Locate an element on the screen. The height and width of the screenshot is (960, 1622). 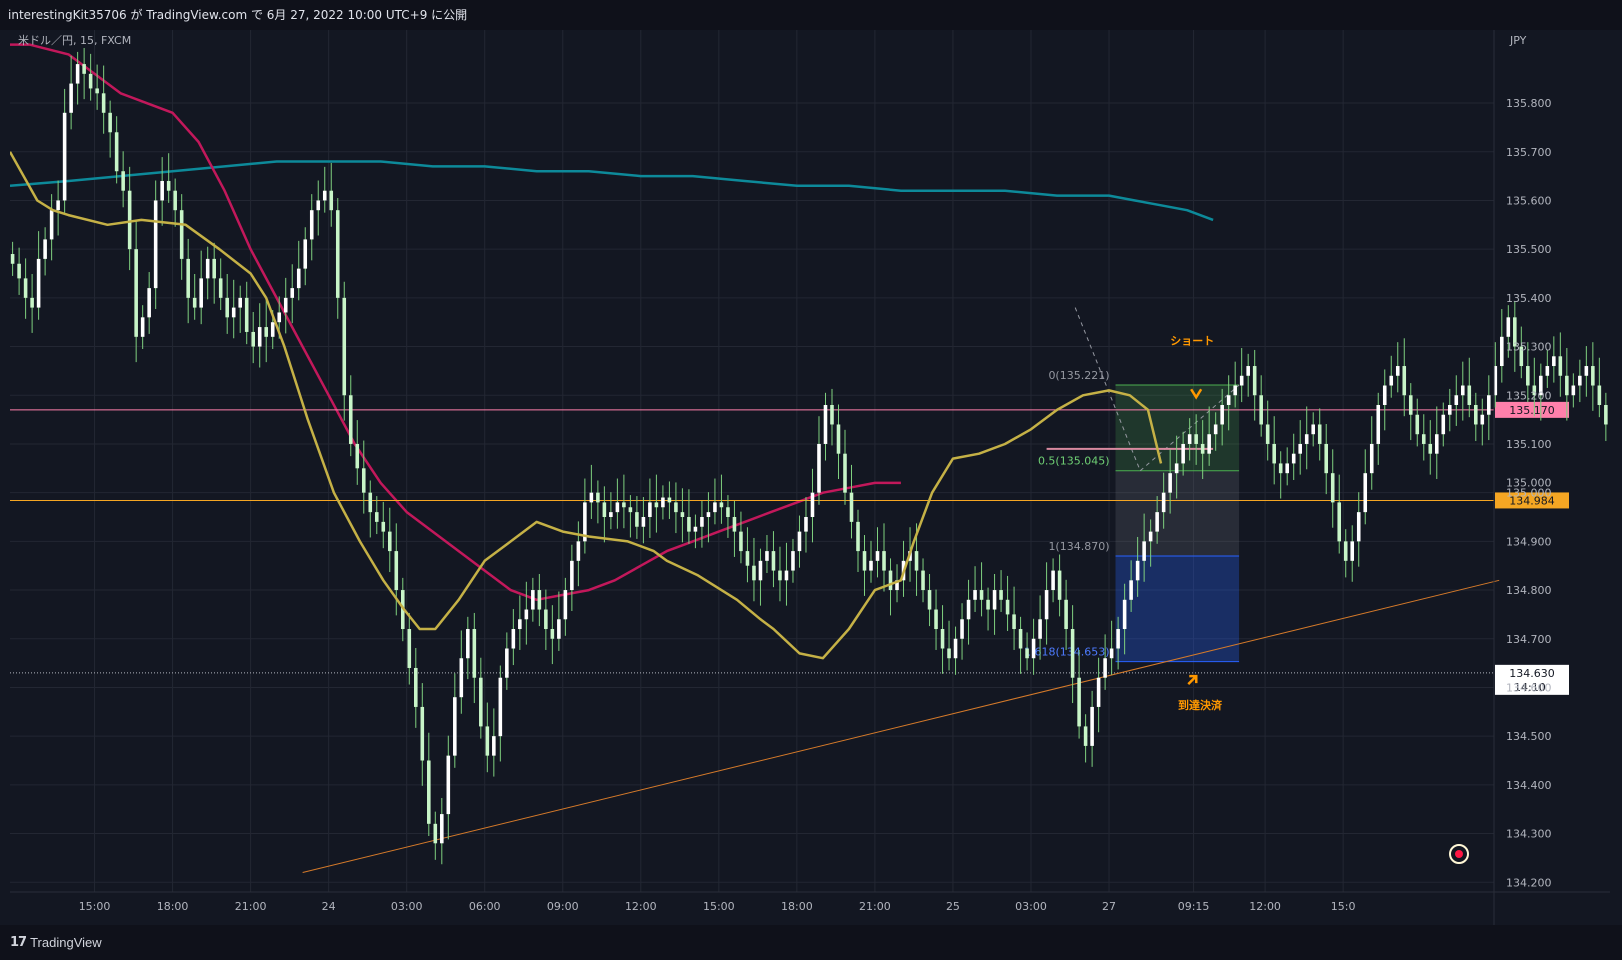
tradingview-brand: 17 TradingView is located at coordinates (56, 942).